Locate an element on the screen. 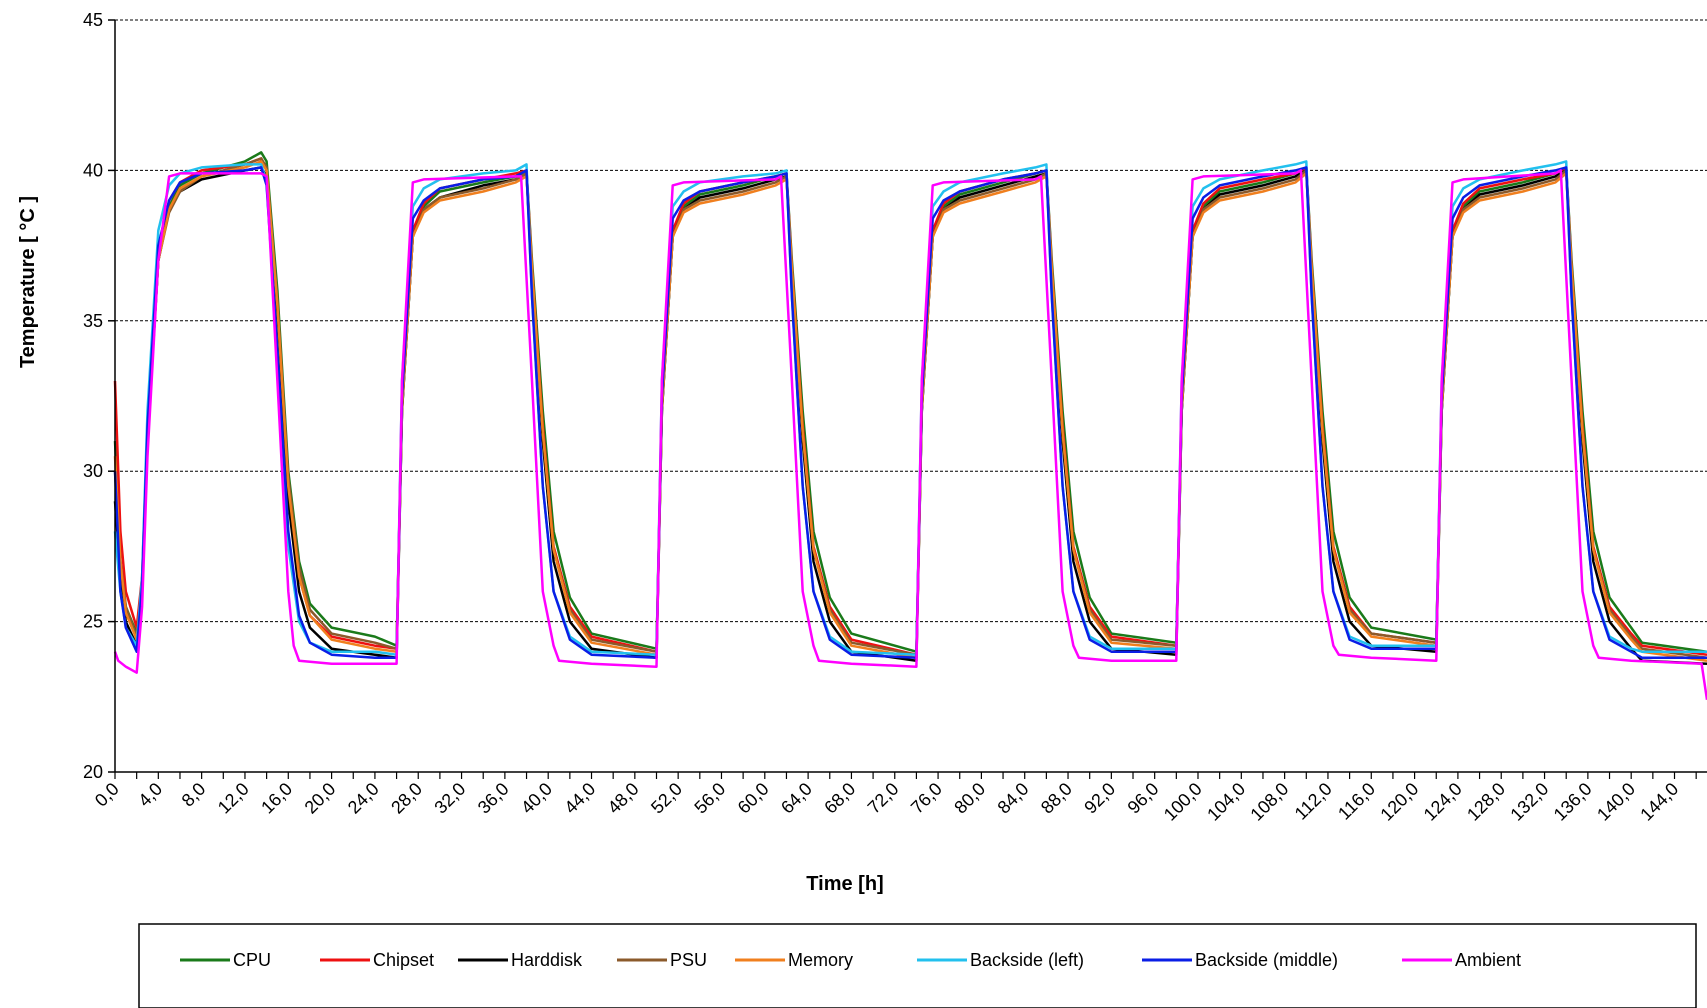 The image size is (1707, 1008). y-axis-title: Temperature [ °C ] is located at coordinates (28, 282).